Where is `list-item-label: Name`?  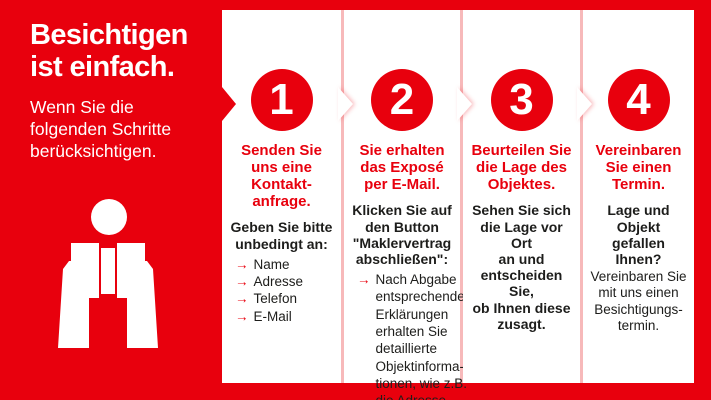
list-item-label: Name is located at coordinates (271, 264).